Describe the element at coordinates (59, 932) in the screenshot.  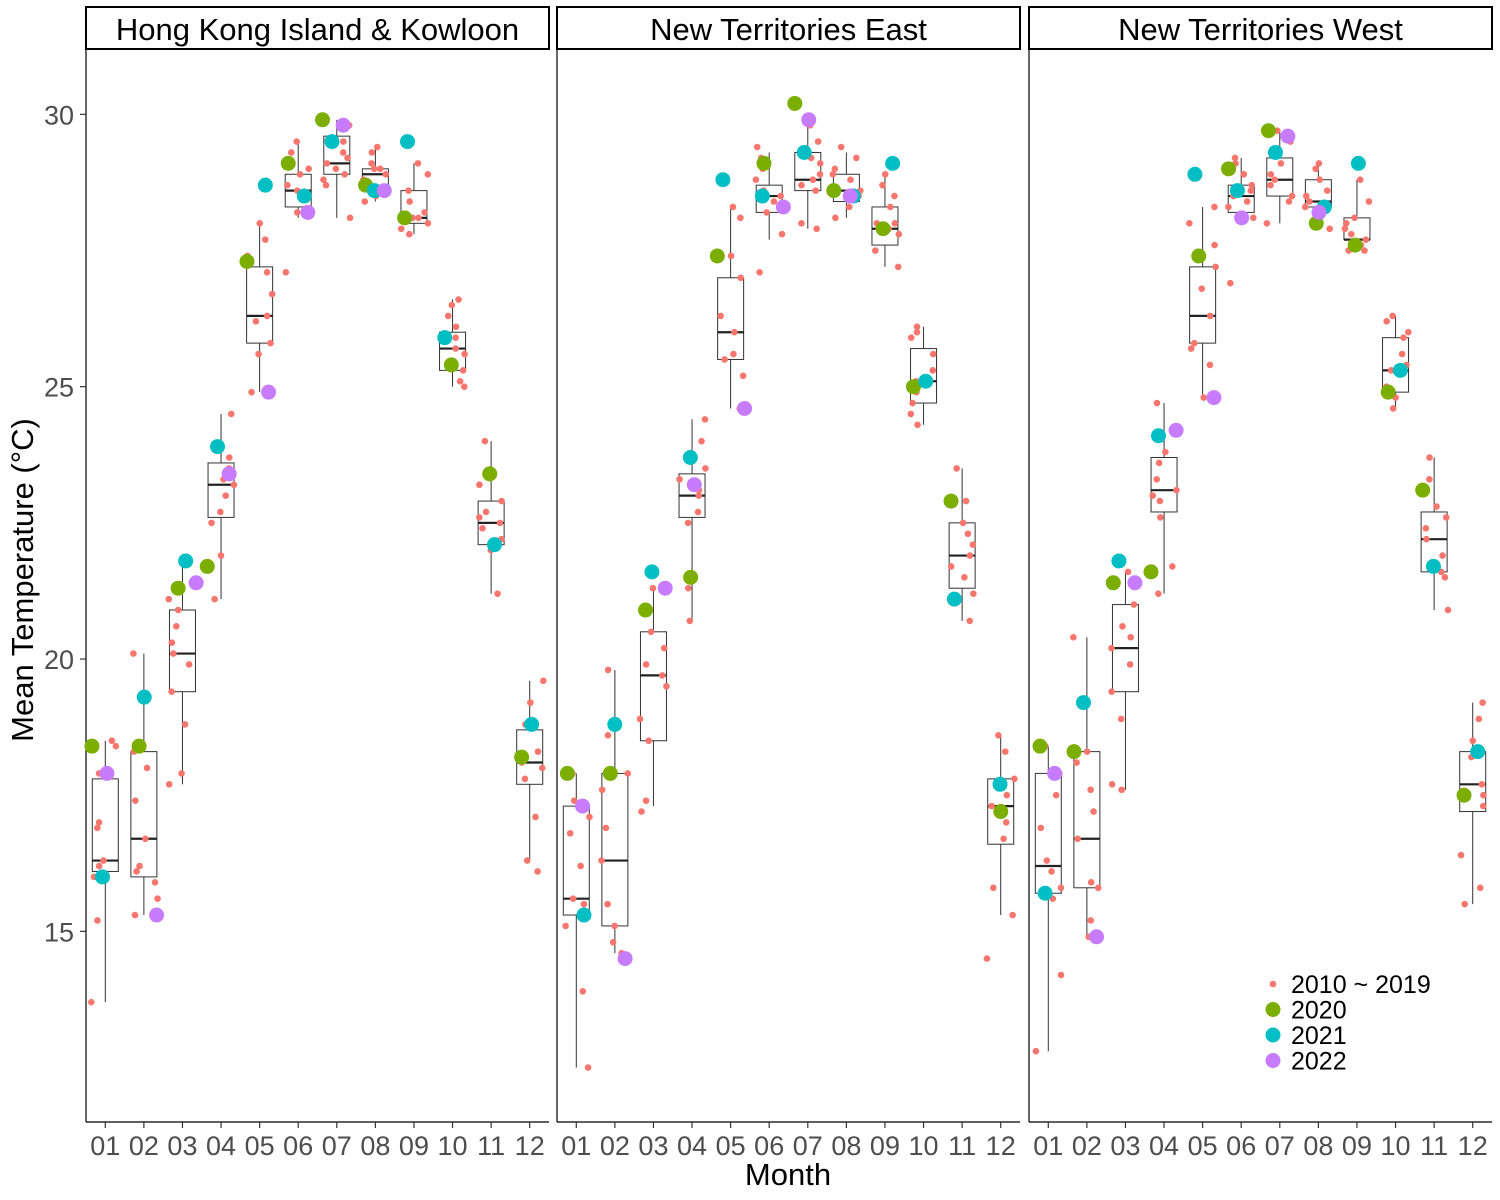
I see `y-tick-label: 15` at that location.